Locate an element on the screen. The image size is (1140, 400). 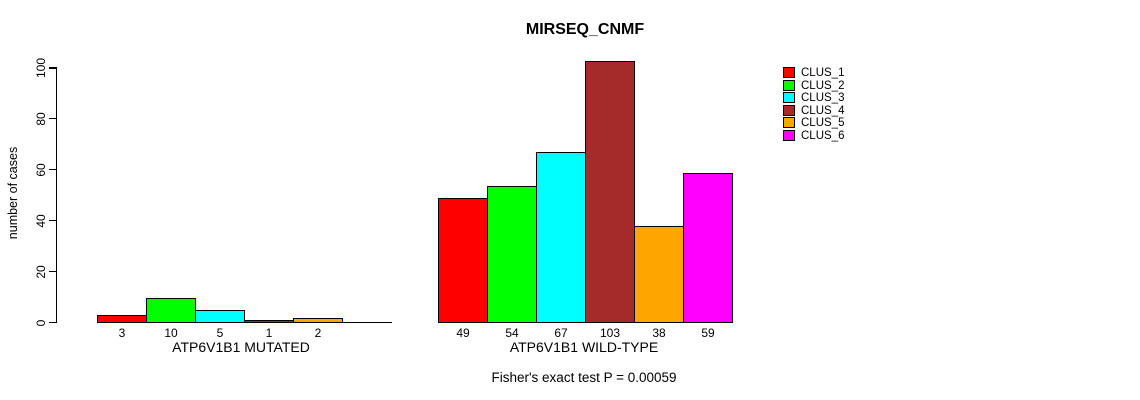
bar-clus_4-group2 is located at coordinates (610, 191).